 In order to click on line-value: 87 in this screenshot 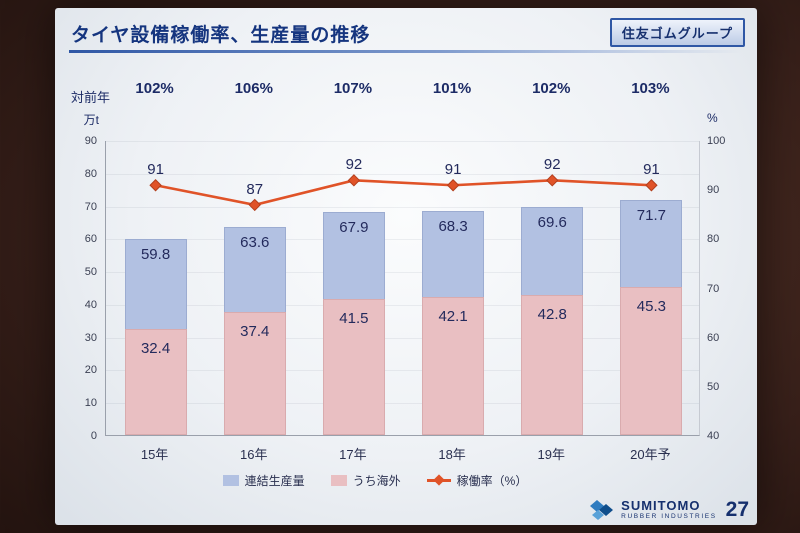, I will do `click(255, 189)`.